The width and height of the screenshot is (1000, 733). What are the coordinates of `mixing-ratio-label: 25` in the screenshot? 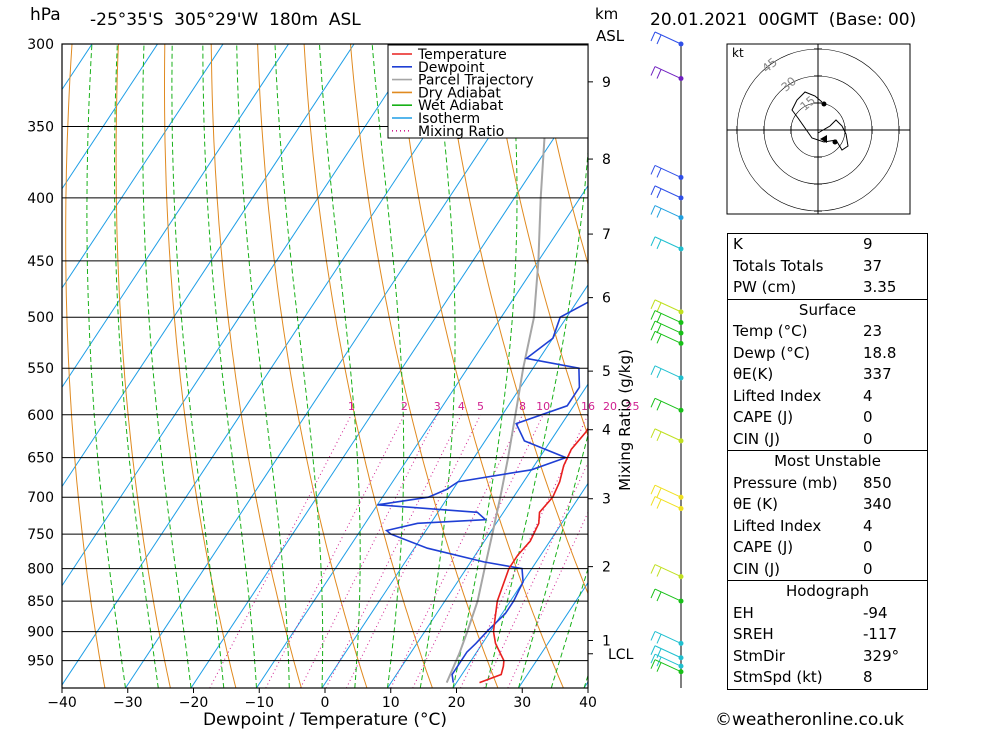 It's located at (632, 406).